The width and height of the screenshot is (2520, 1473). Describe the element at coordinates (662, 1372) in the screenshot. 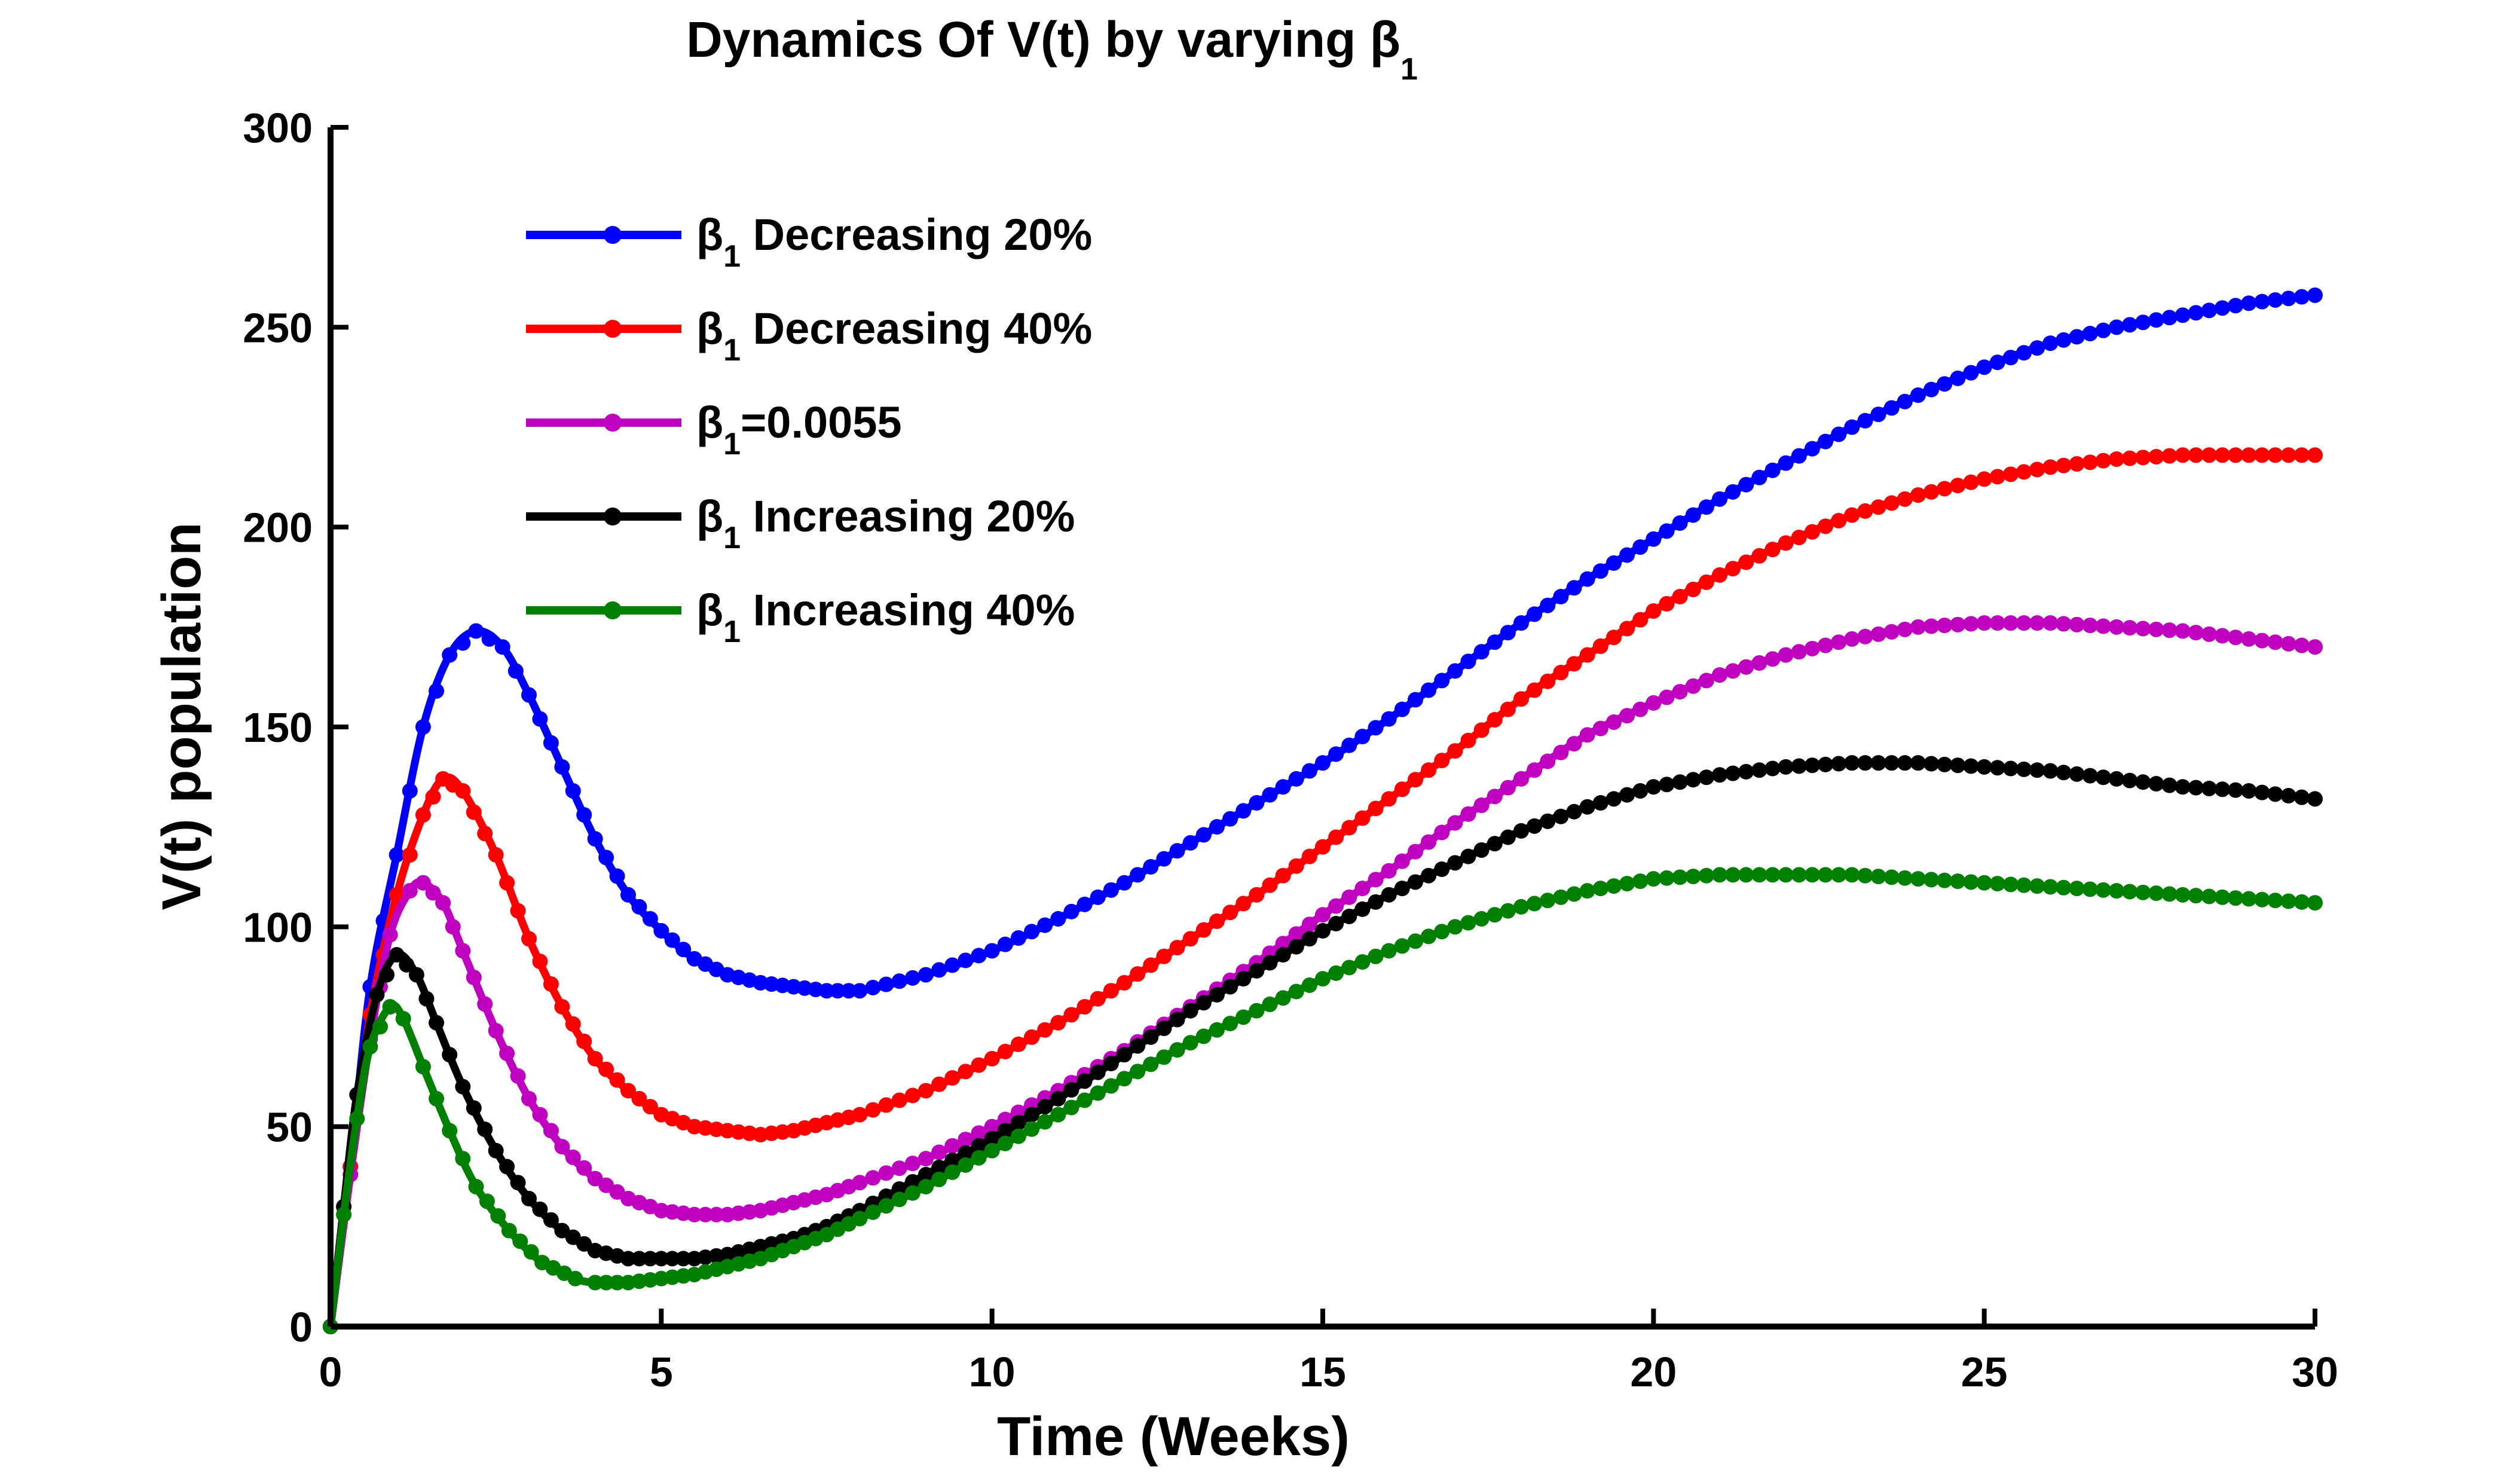

I see `x-tick-label: 5` at that location.